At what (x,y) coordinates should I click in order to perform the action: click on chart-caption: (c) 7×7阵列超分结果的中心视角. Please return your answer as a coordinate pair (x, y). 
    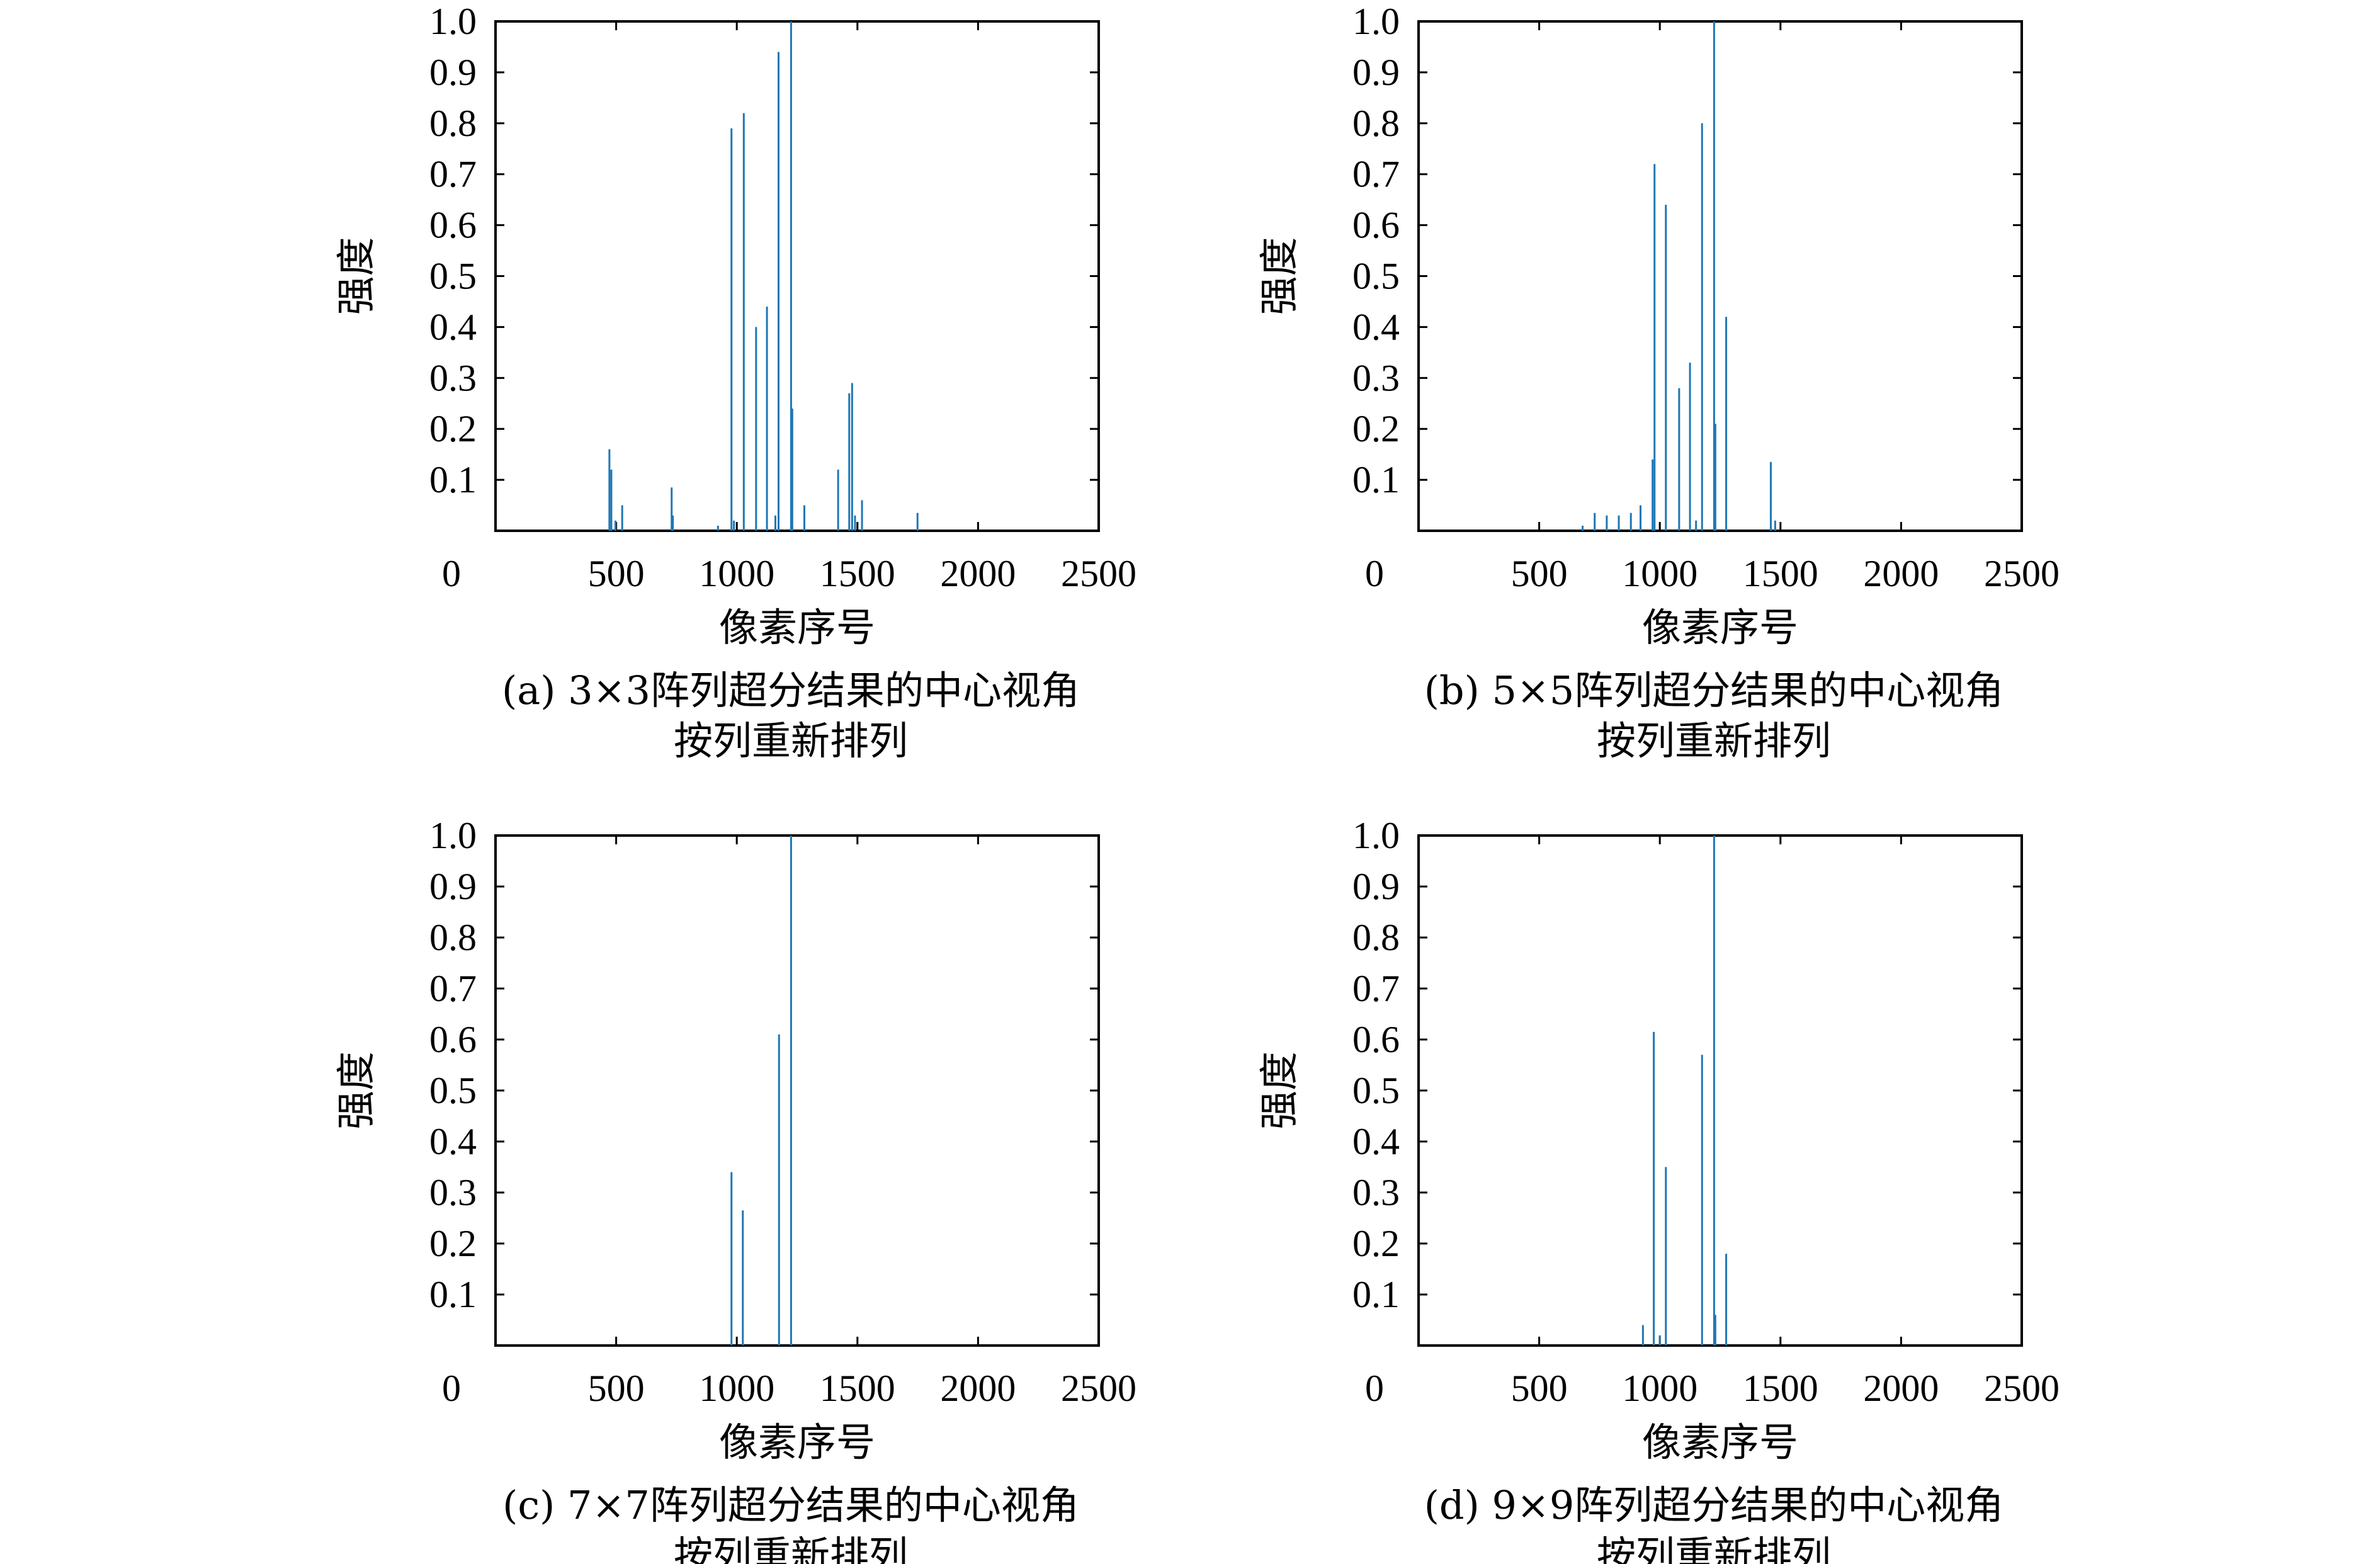
    Looking at the image, I should click on (790, 1505).